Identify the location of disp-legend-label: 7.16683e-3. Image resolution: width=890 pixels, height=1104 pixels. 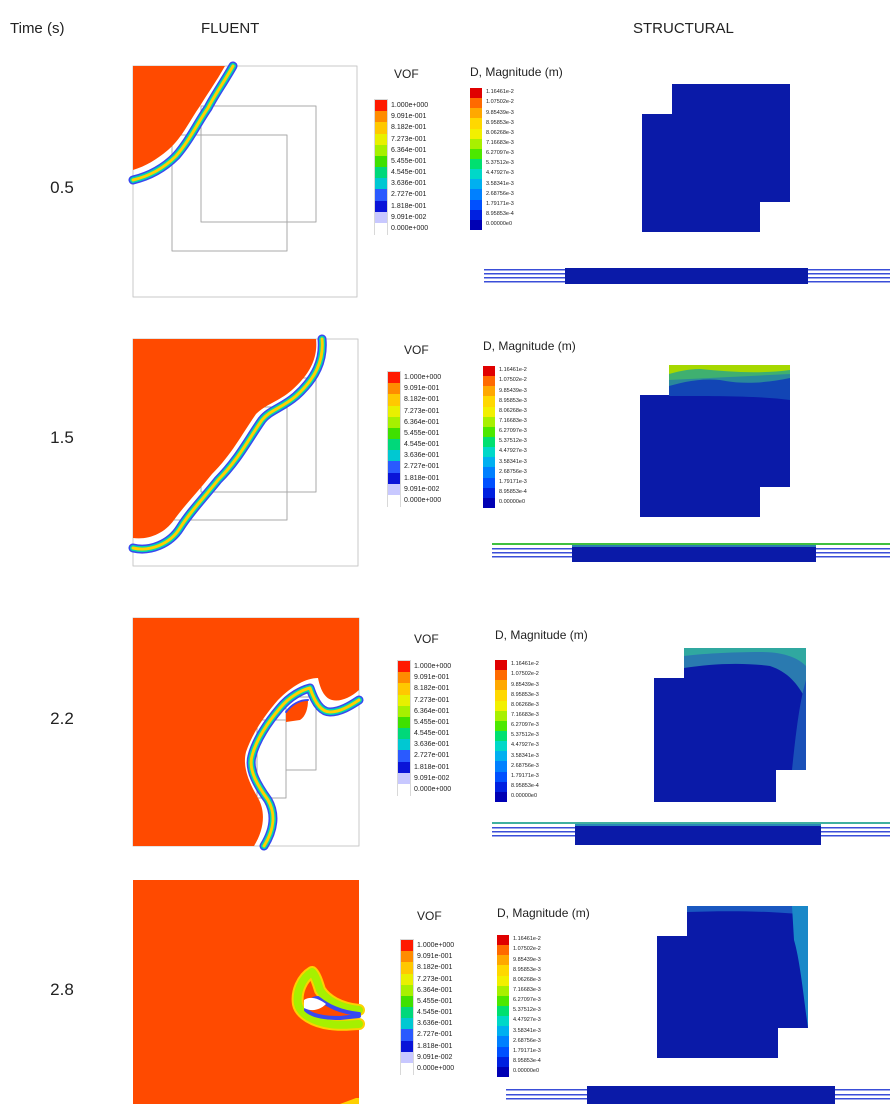
(525, 715).